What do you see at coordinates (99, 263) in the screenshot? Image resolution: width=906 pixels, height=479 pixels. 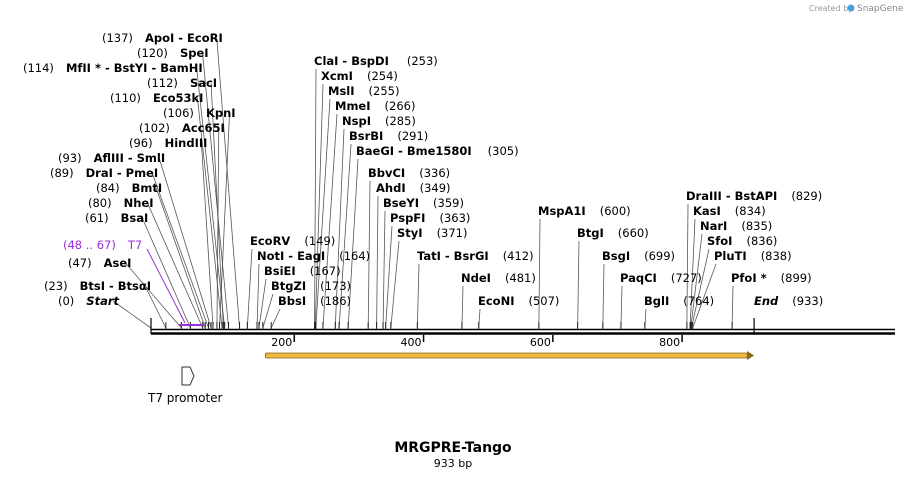 I see `site-label-asei: (47) AseI` at bounding box center [99, 263].